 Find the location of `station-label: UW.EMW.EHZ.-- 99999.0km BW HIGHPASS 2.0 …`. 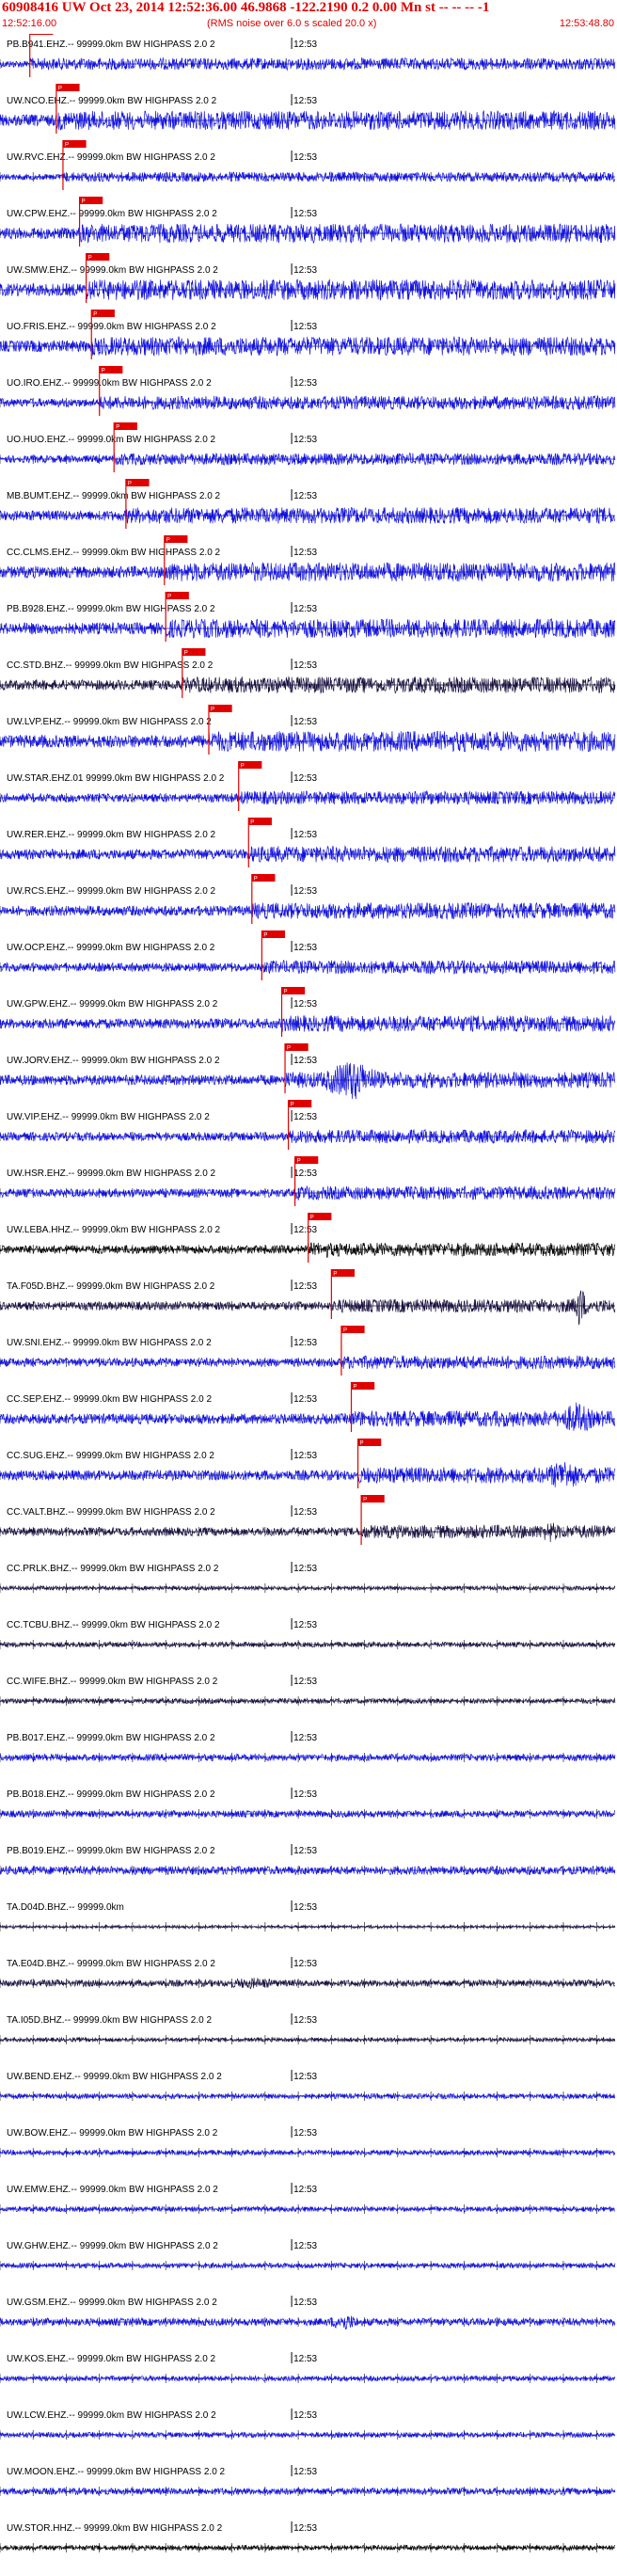

station-label: UW.EMW.EHZ.-- 99999.0km BW HIGHPASS 2.0 … is located at coordinates (112, 2190).